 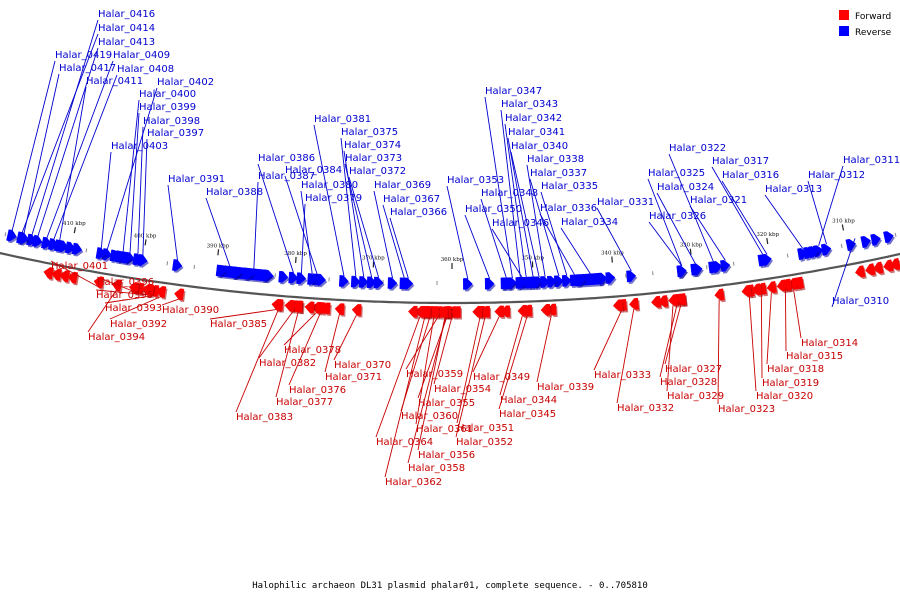 What do you see at coordinates (133, 308) in the screenshot?
I see `gene-label: Halar_0393` at bounding box center [133, 308].